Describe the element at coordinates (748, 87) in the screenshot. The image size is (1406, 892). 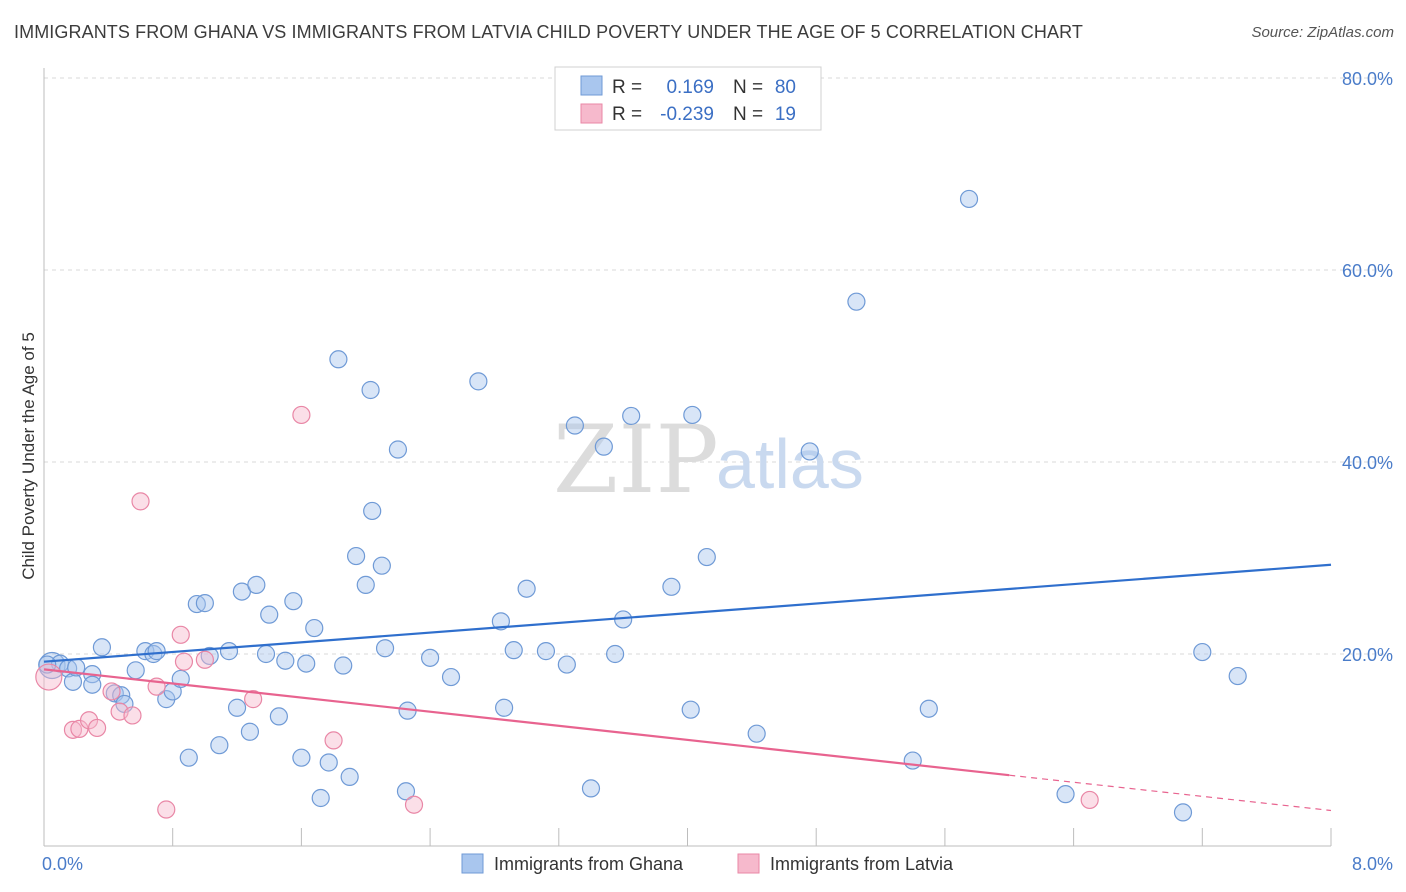
I see `legend-n-label-ghana: N =` at that location.